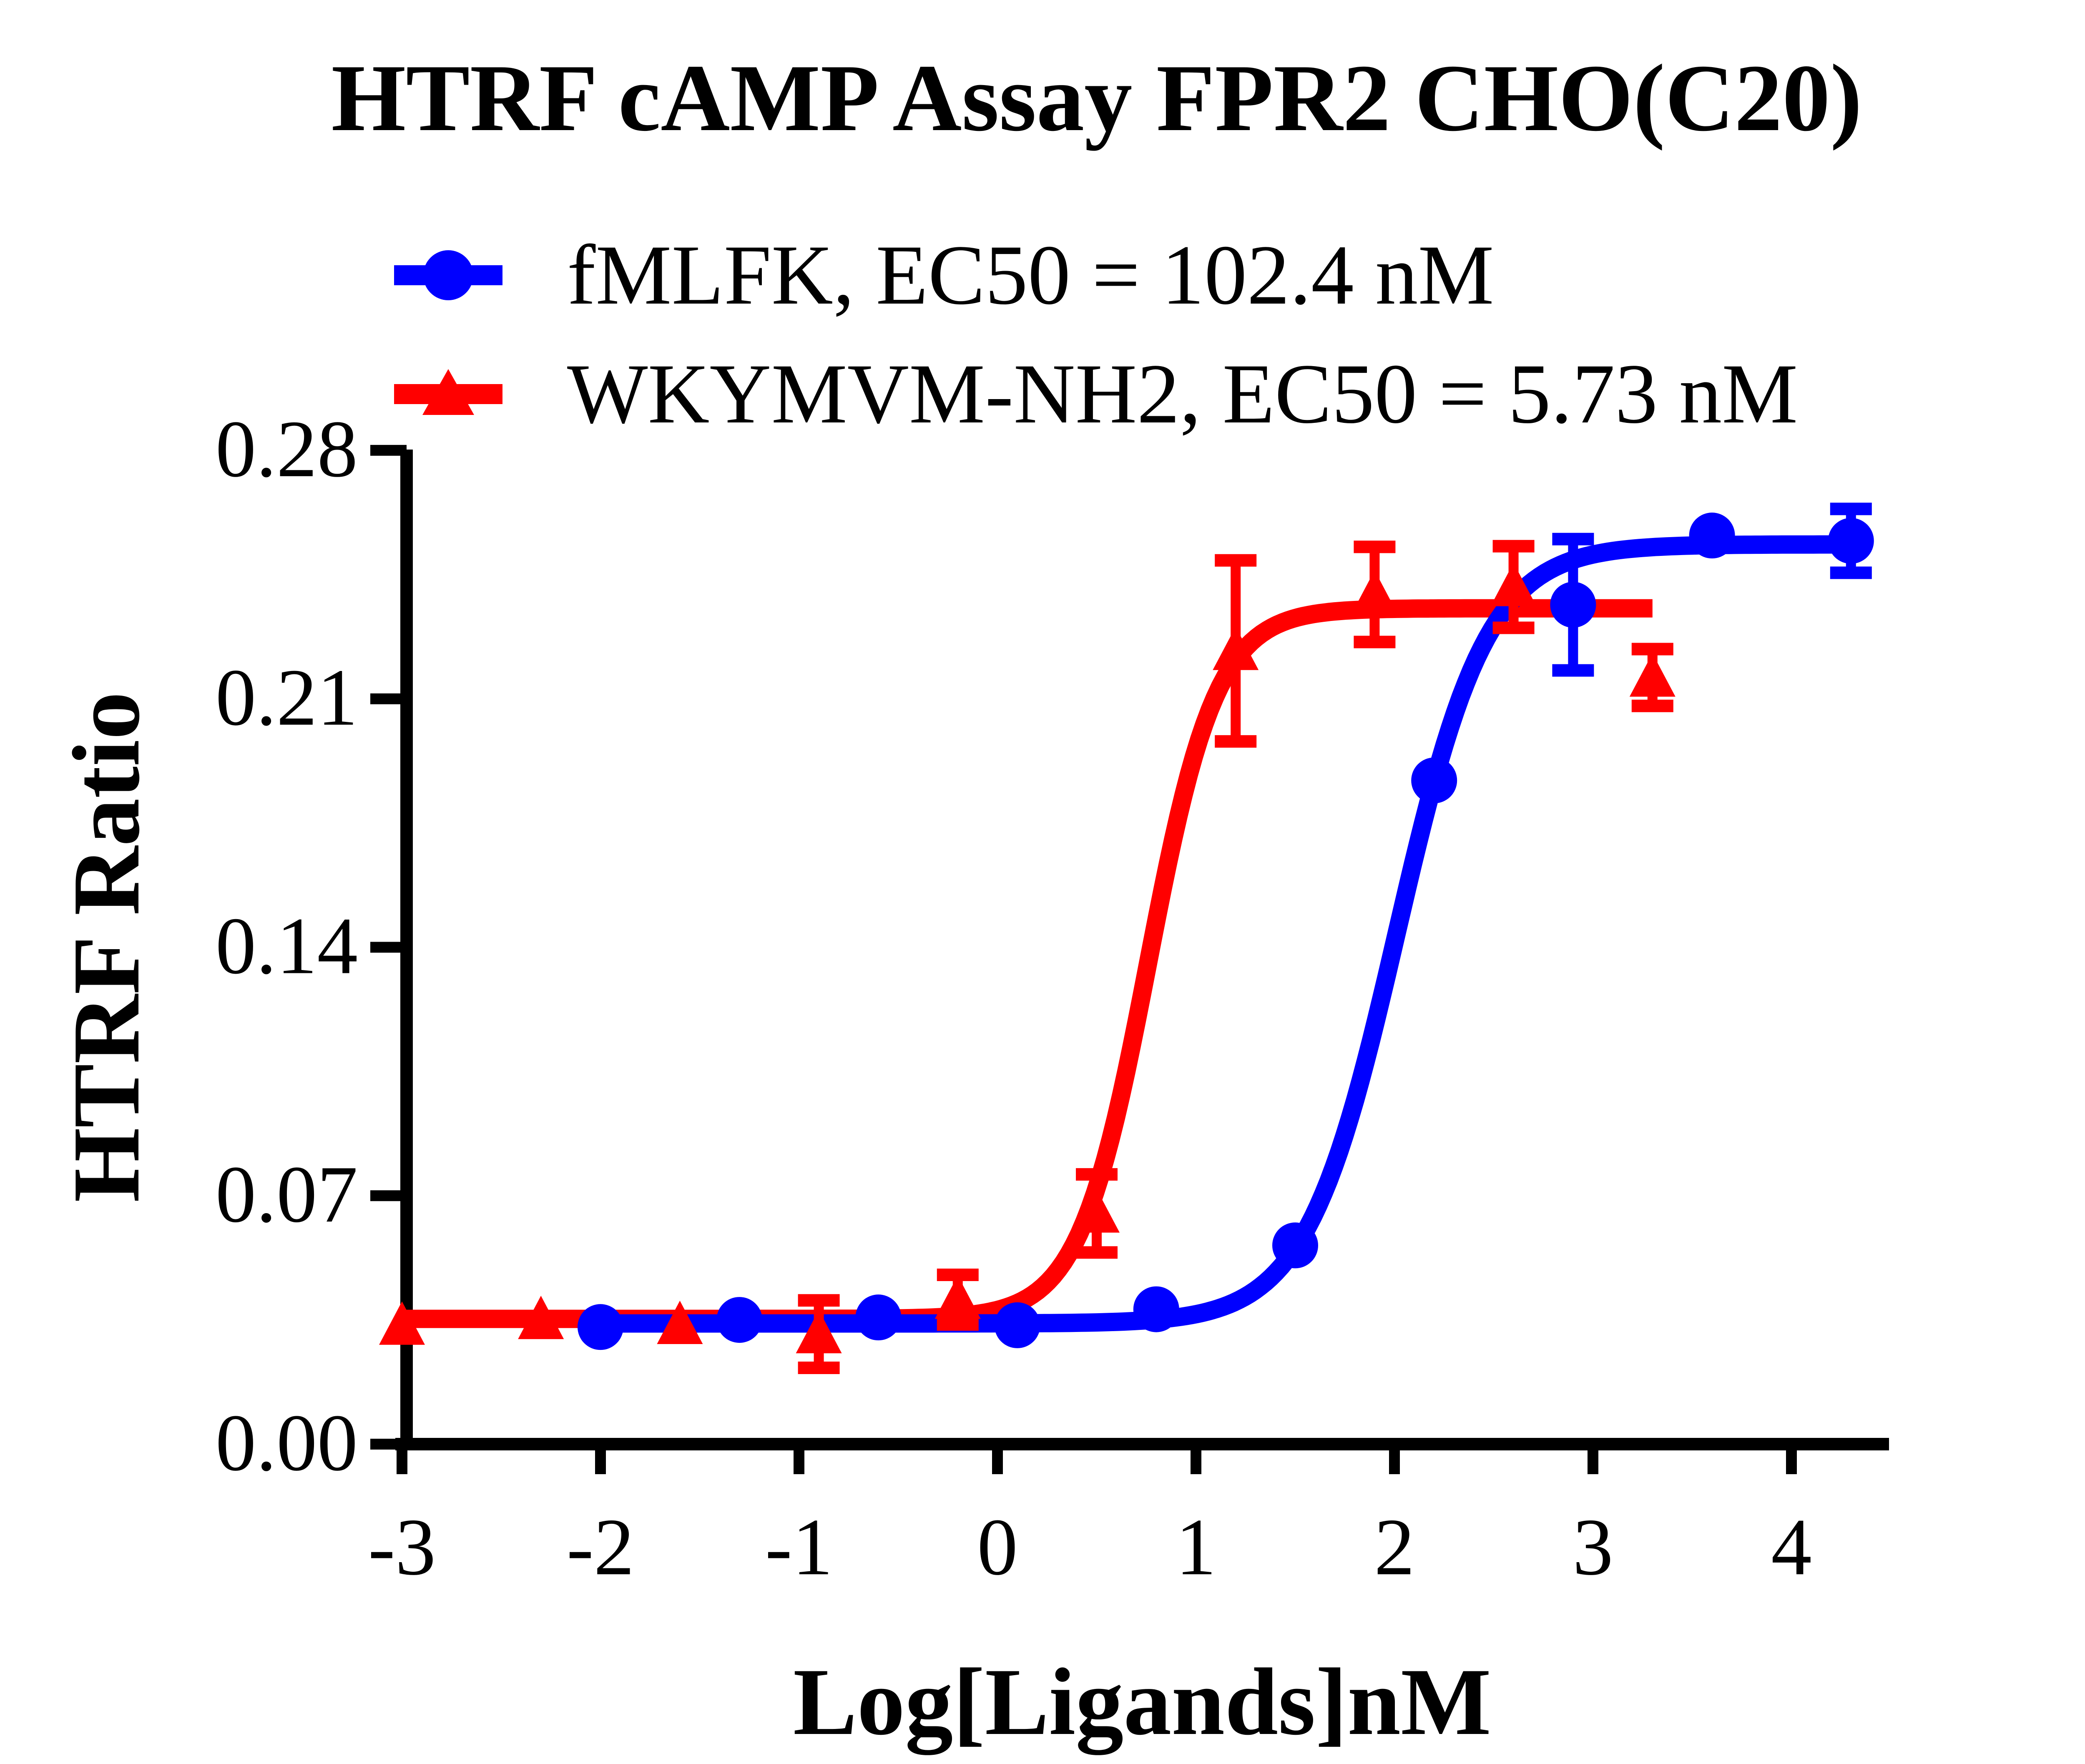 The width and height of the screenshot is (2085, 1764). I want to click on x-tick-label: -1, so click(799, 1547).